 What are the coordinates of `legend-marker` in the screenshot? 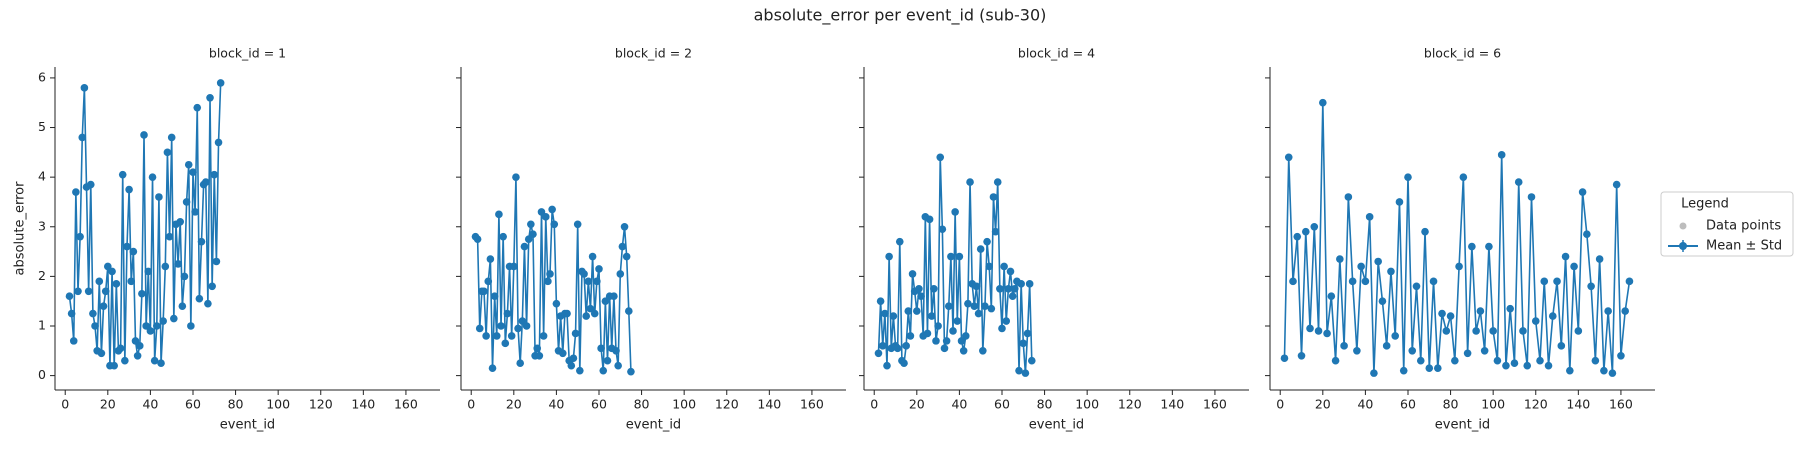 It's located at (1683, 246).